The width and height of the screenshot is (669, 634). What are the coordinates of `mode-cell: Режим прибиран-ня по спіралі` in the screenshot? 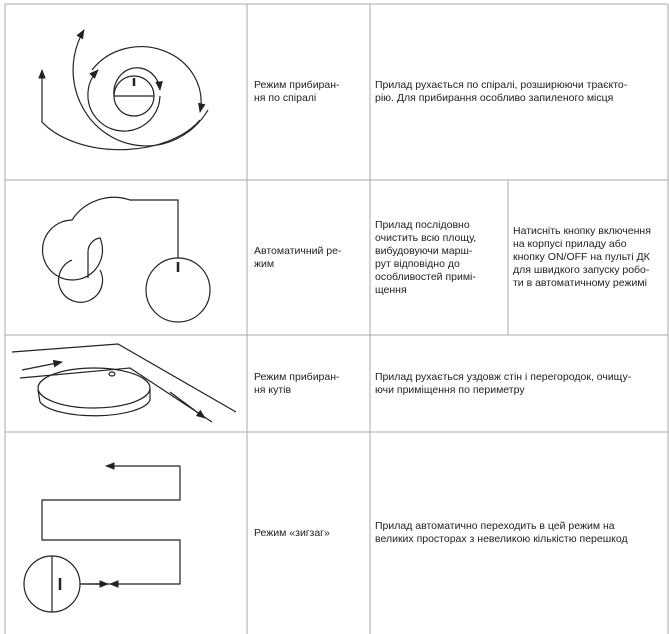 It's located at (309, 92).